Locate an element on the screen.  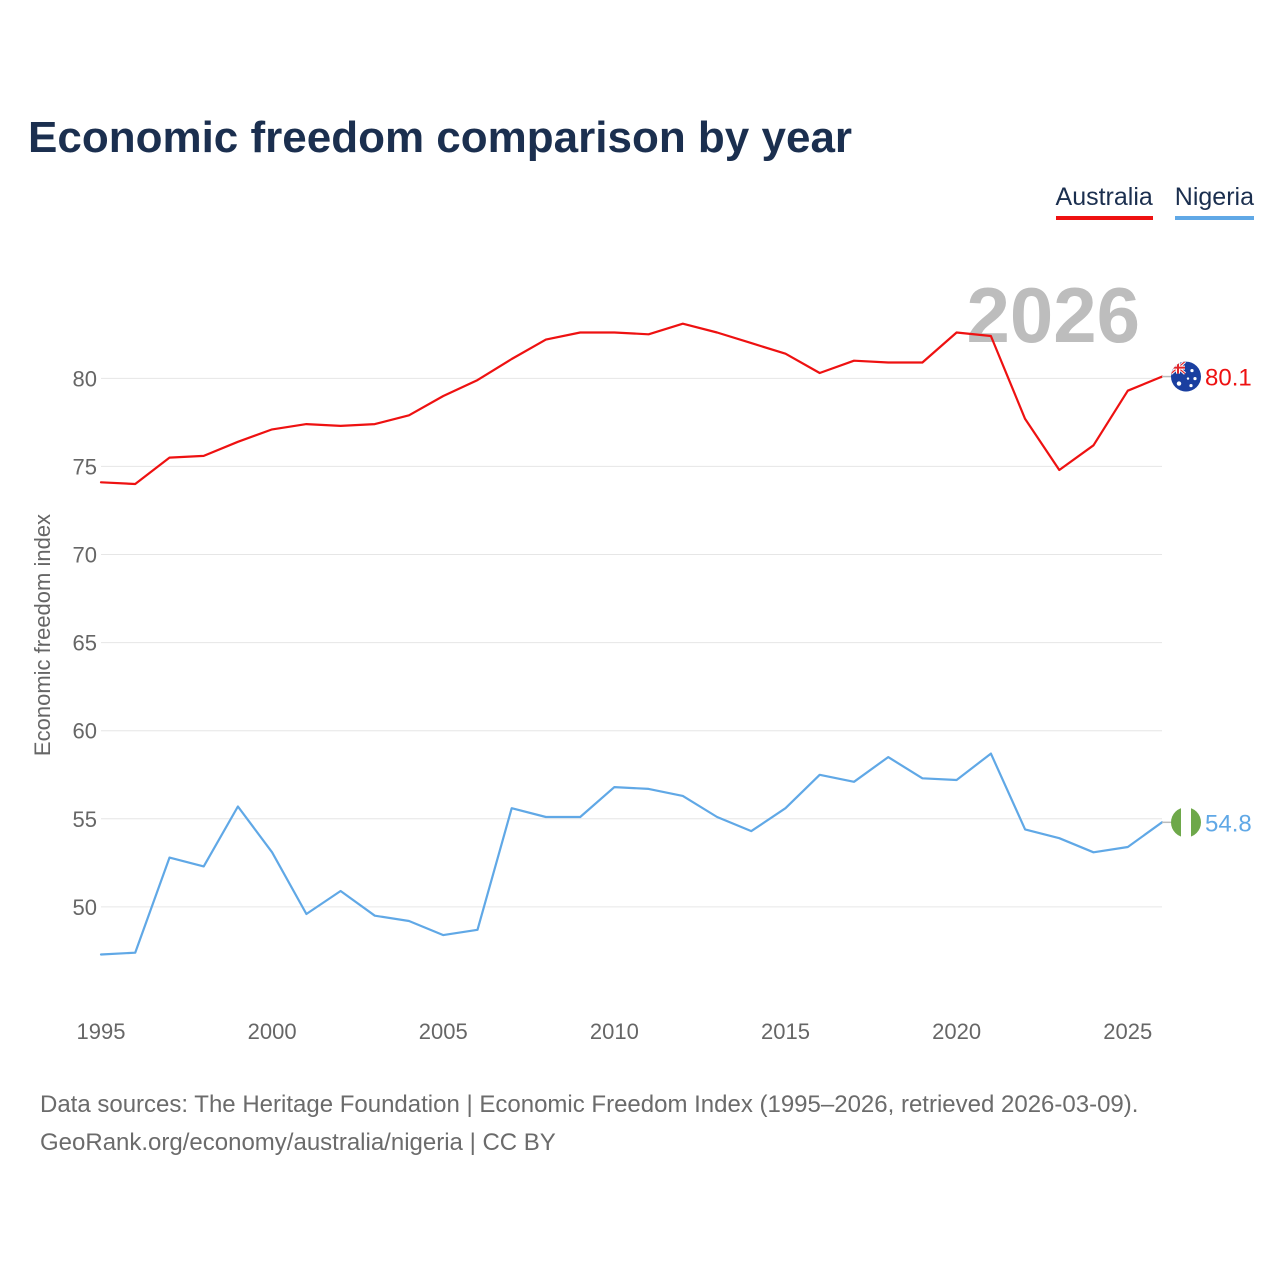
chart-title: Economic freedom comparison by year is located at coordinates (440, 137).